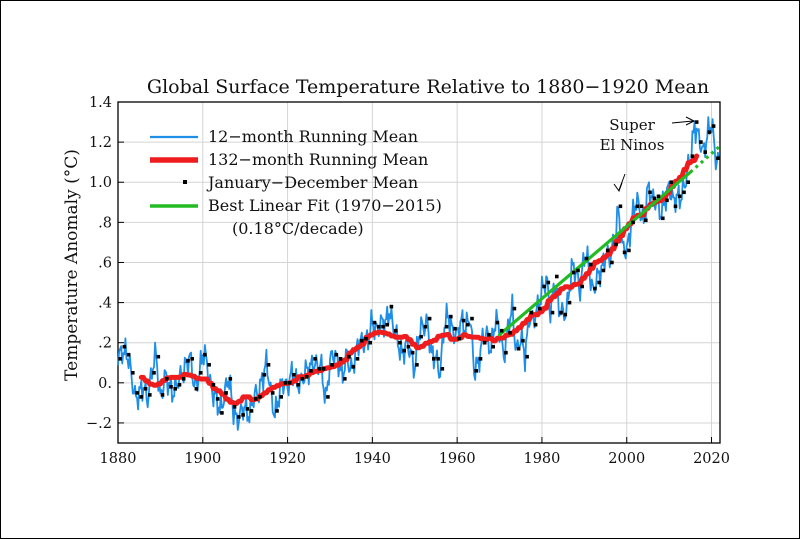 The image size is (800, 539). I want to click on arrow-head-1998, so click(618, 187).